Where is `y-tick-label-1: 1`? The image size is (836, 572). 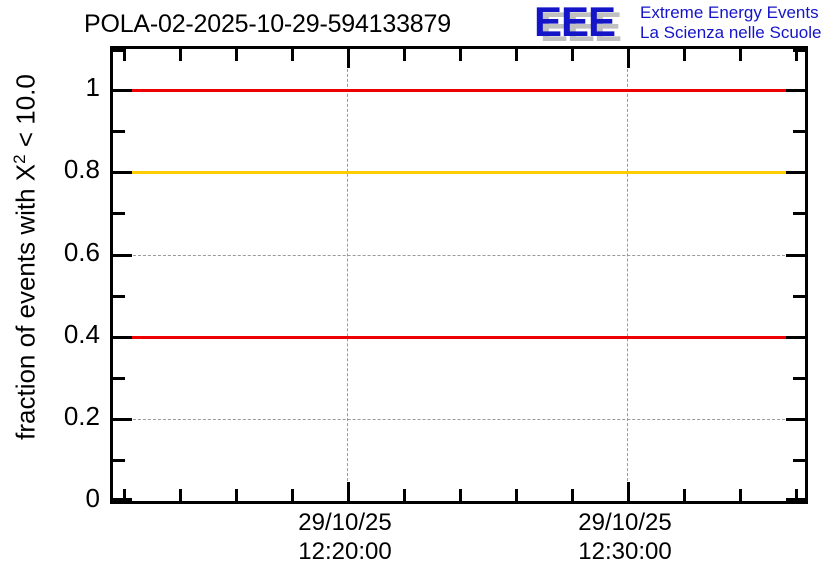 y-tick-label-1: 1 is located at coordinates (92, 87).